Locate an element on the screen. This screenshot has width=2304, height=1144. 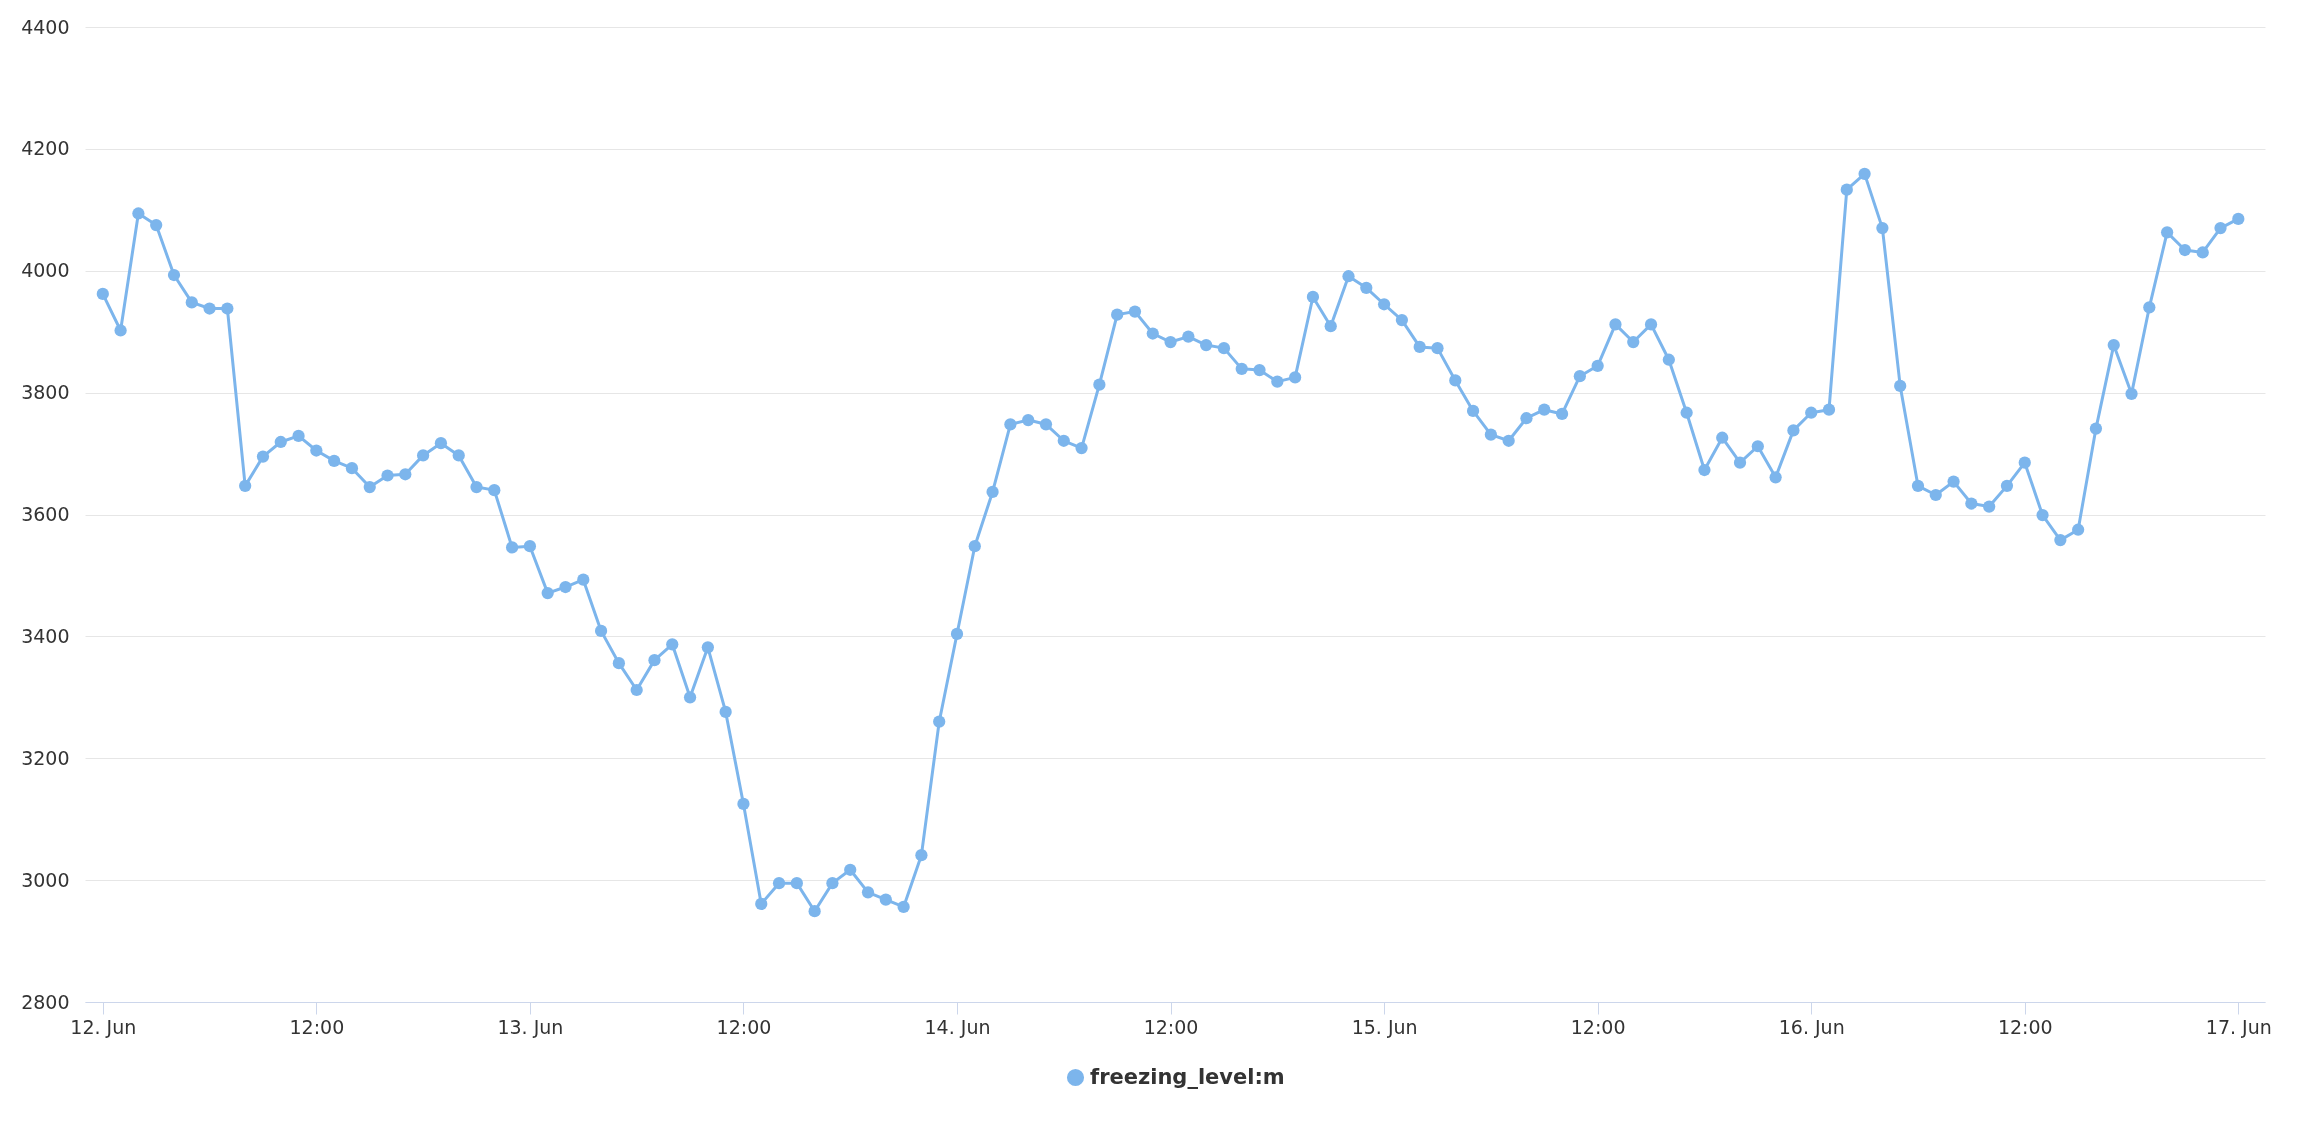
y-tick-label: 3800 is located at coordinates (45, 392).